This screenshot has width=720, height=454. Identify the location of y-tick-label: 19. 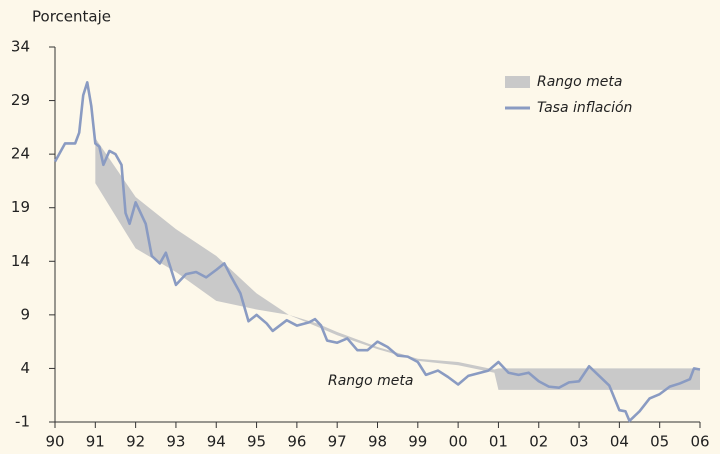
(20, 207).